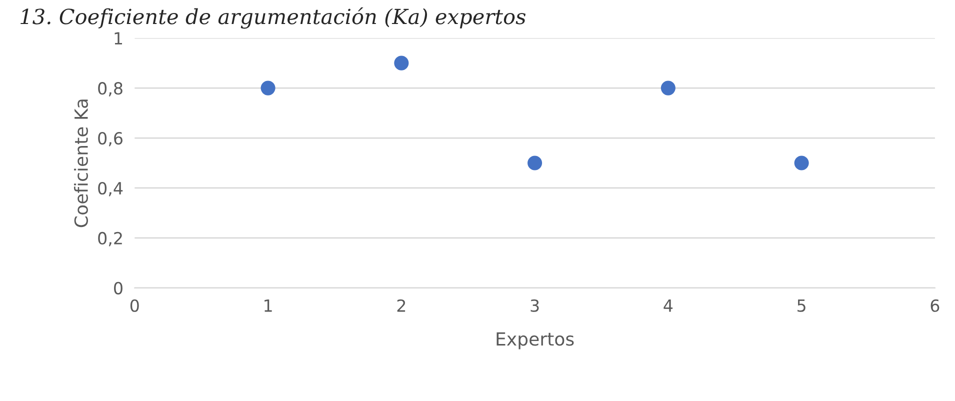 This screenshot has height=401, width=955. Describe the element at coordinates (802, 306) in the screenshot. I see `x-tick-label: 5` at that location.